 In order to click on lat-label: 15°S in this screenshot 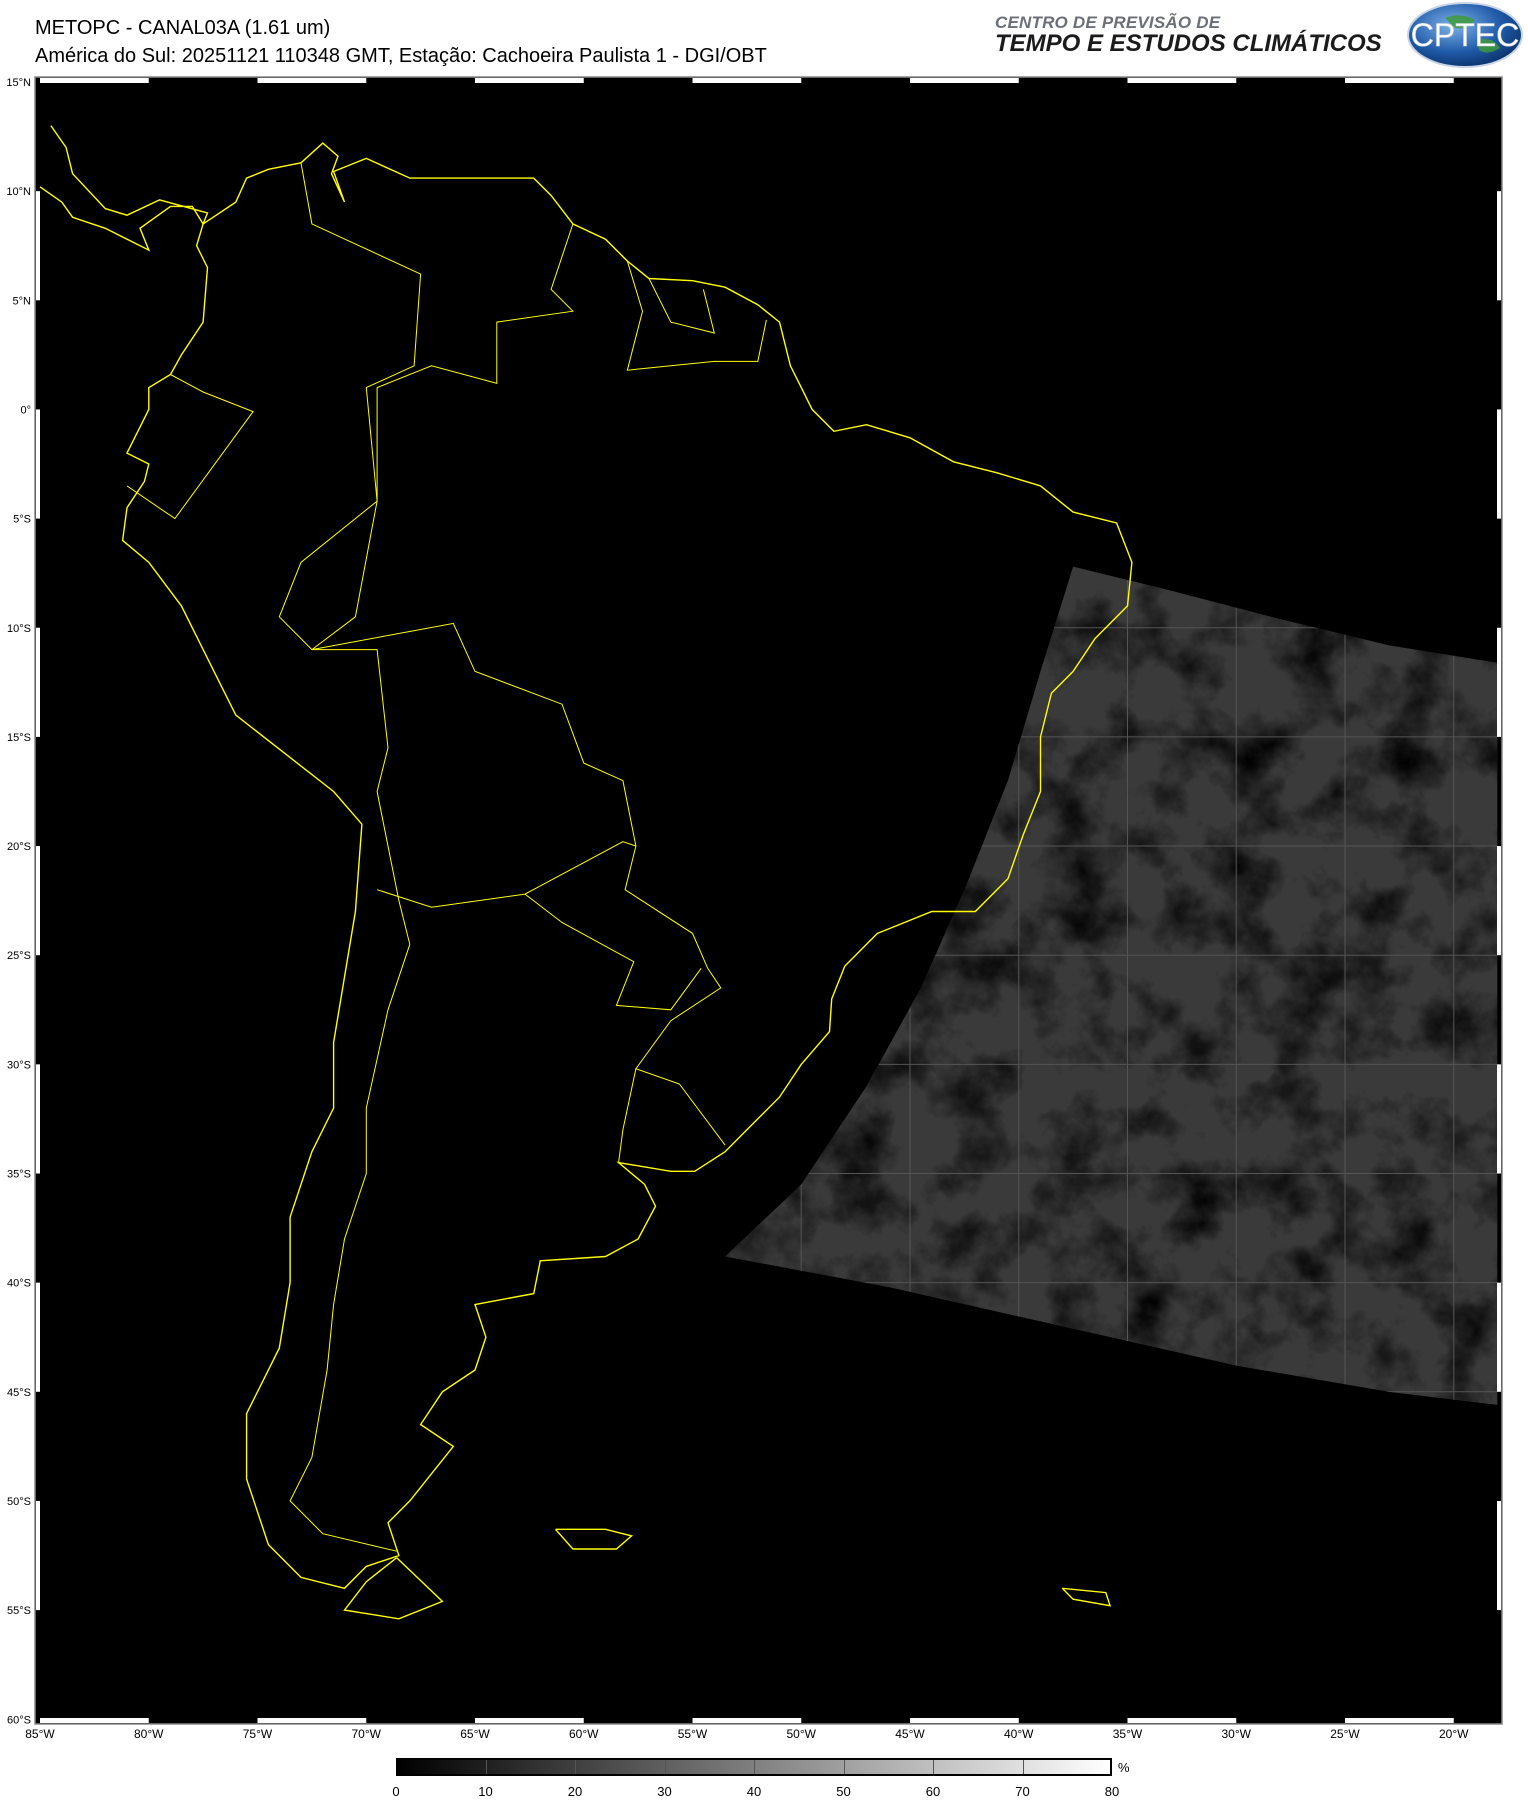, I will do `click(19, 738)`.